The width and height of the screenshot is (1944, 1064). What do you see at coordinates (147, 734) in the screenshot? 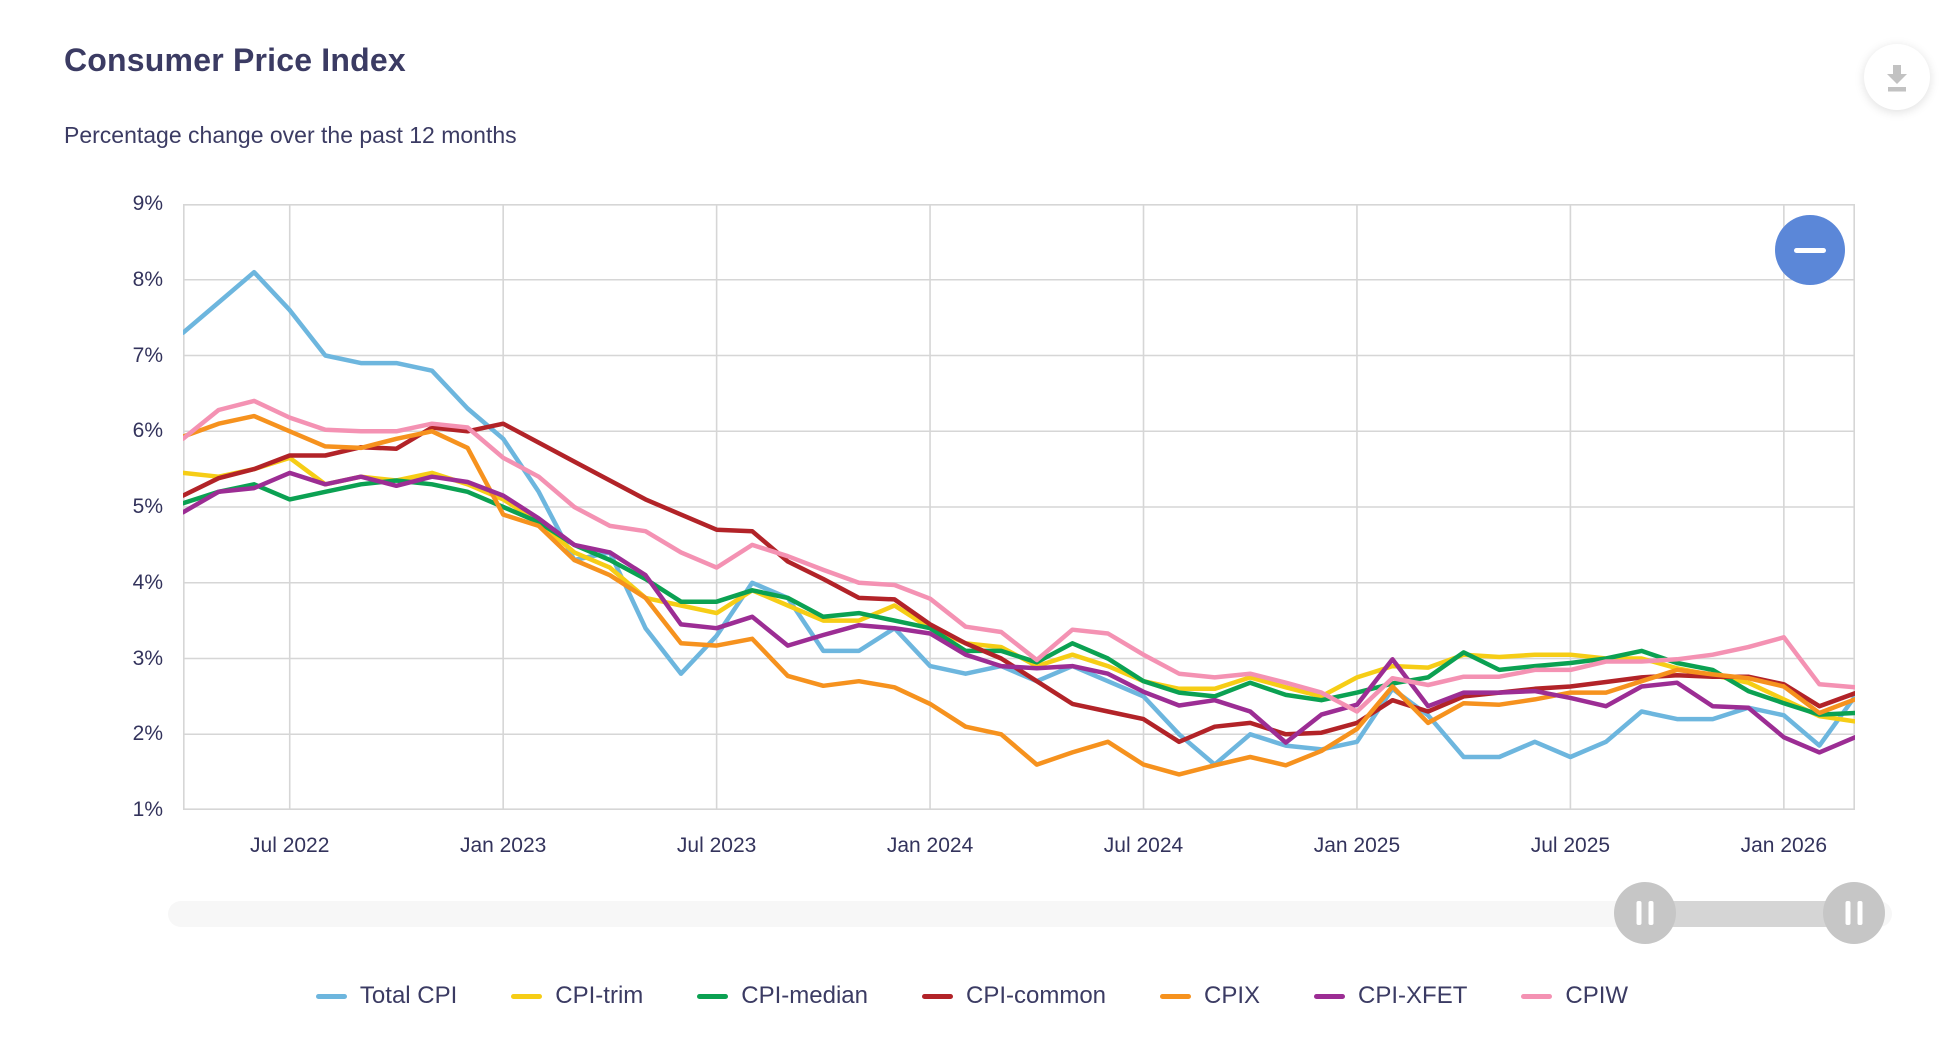
I see `y-axis-label: 2%` at bounding box center [147, 734].